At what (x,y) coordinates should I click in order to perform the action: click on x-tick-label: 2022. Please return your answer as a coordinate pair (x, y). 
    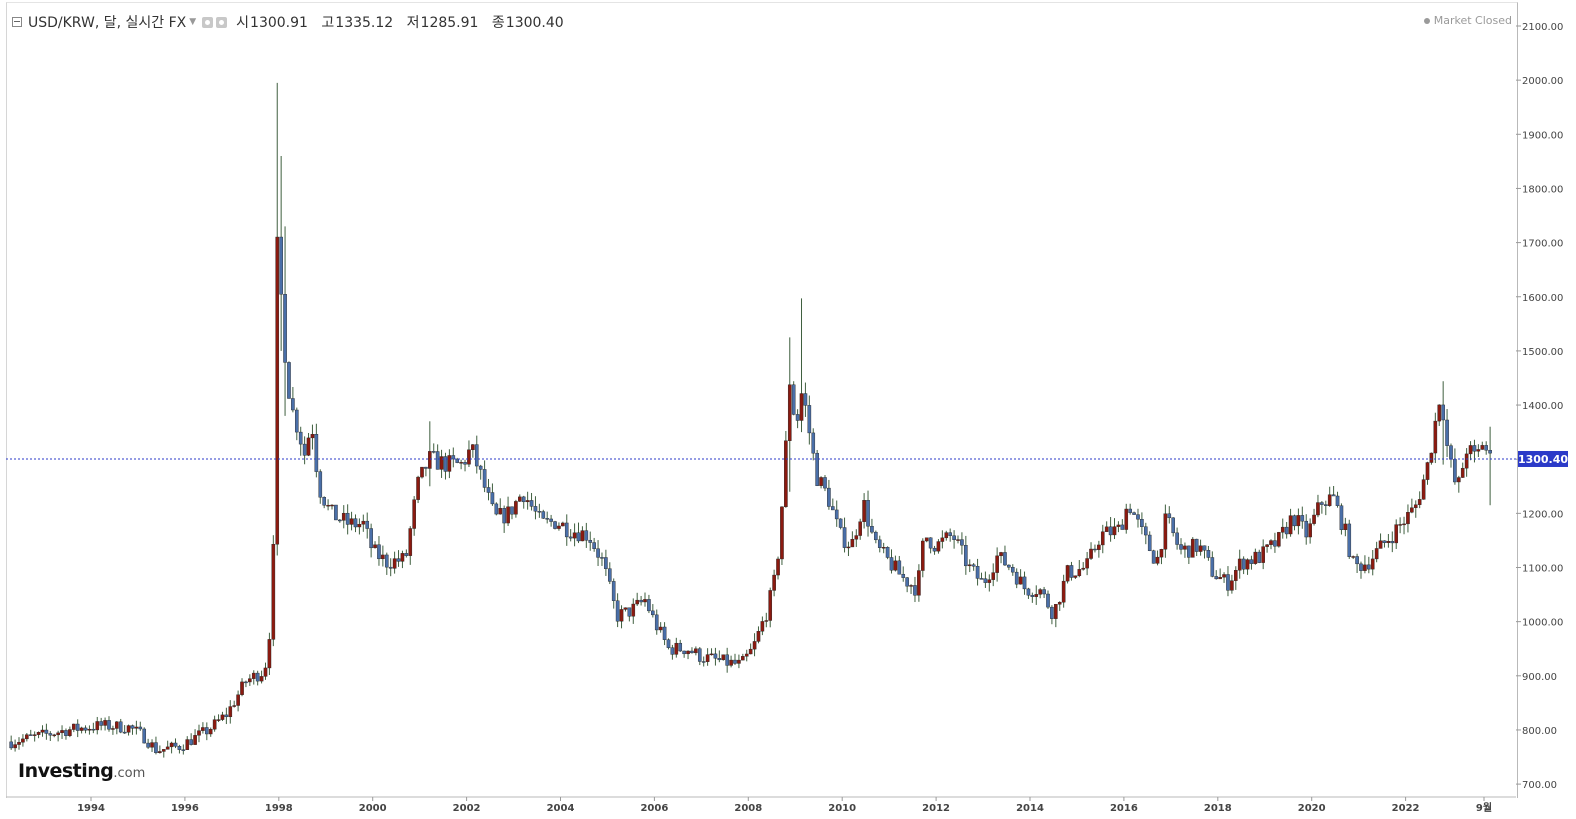
    Looking at the image, I should click on (1406, 808).